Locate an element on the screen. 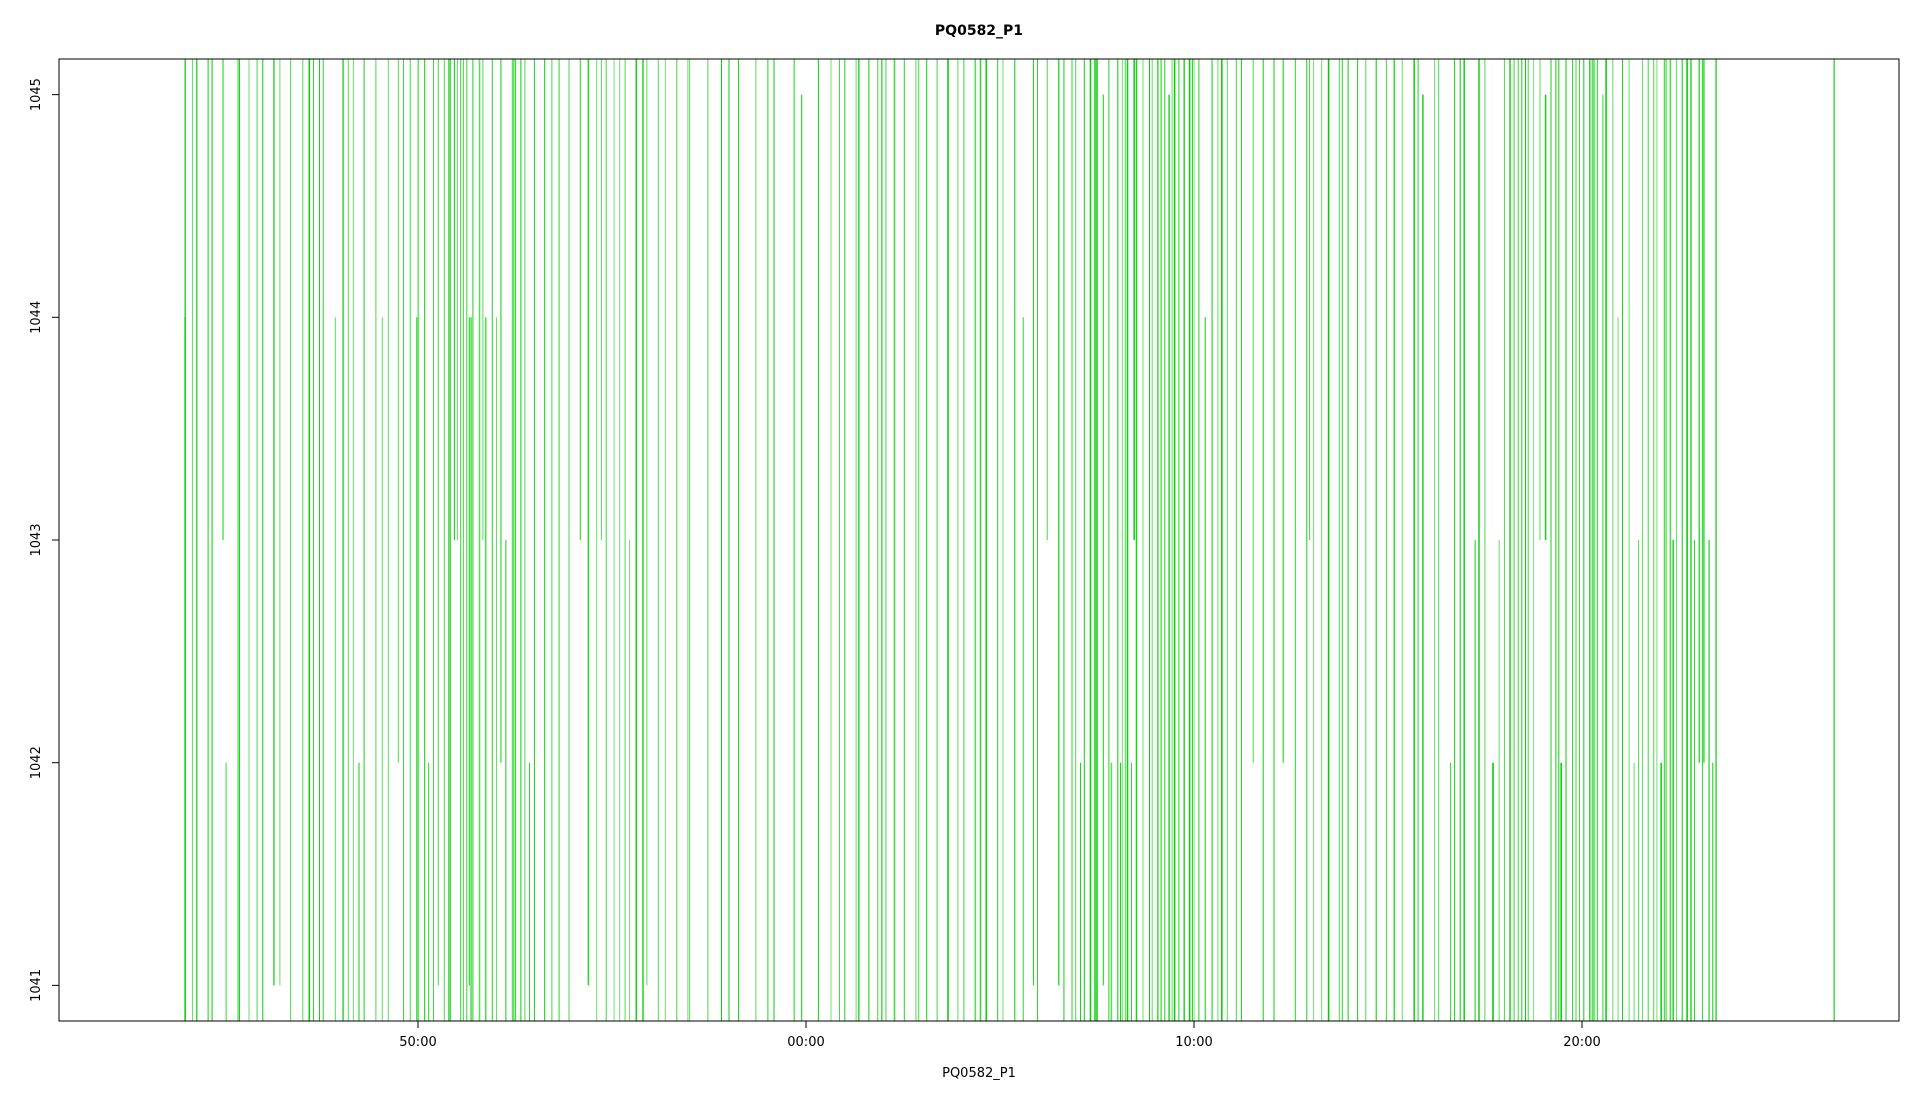 This screenshot has width=1920, height=1094. y-tick-label: 1044 is located at coordinates (36, 317).